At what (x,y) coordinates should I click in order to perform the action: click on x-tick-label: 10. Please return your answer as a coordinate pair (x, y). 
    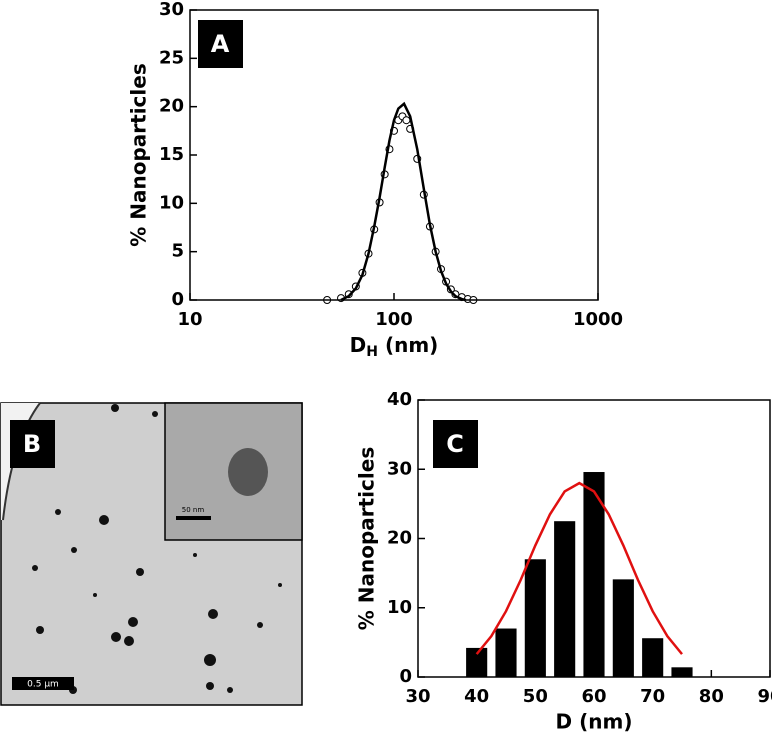
    Looking at the image, I should click on (189, 319).